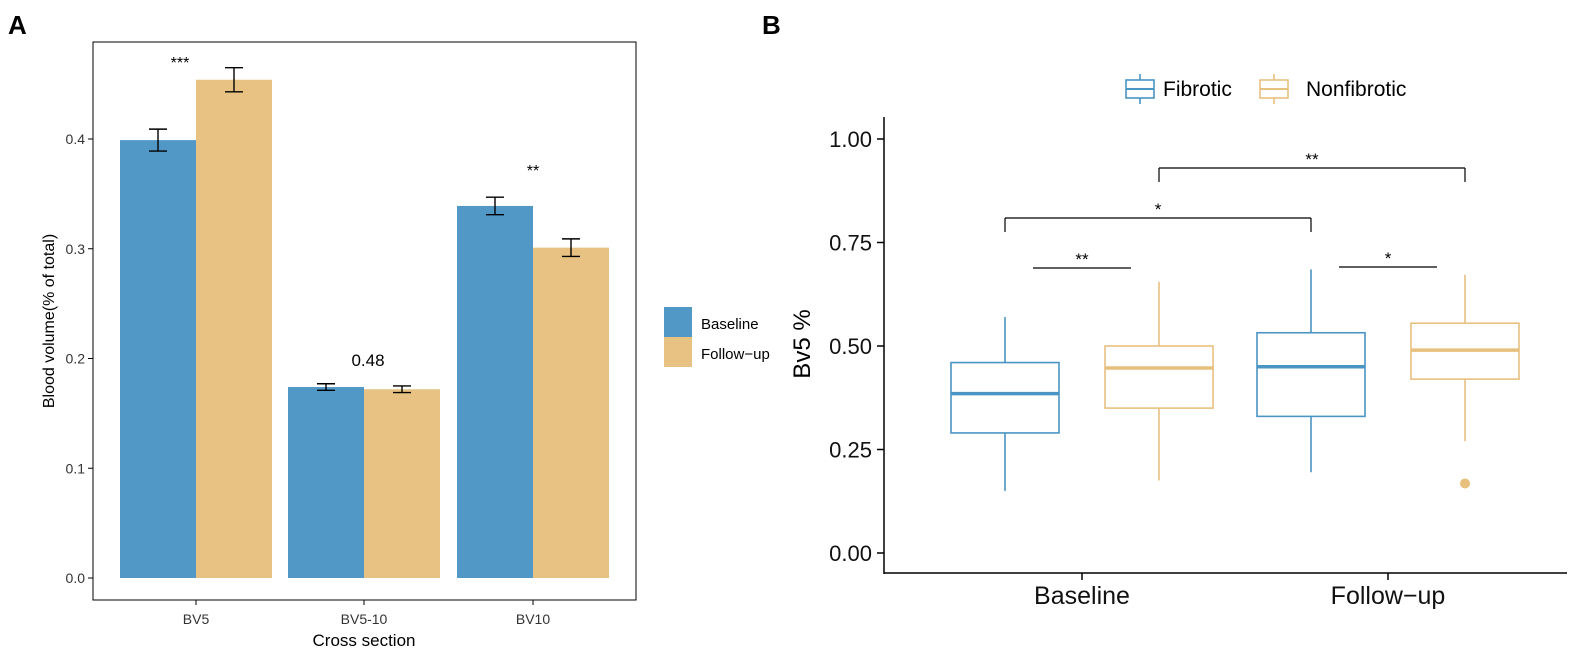 This screenshot has width=1595, height=663. Describe the element at coordinates (1235, 380) in the screenshot. I see `panel-b-boxes` at that location.